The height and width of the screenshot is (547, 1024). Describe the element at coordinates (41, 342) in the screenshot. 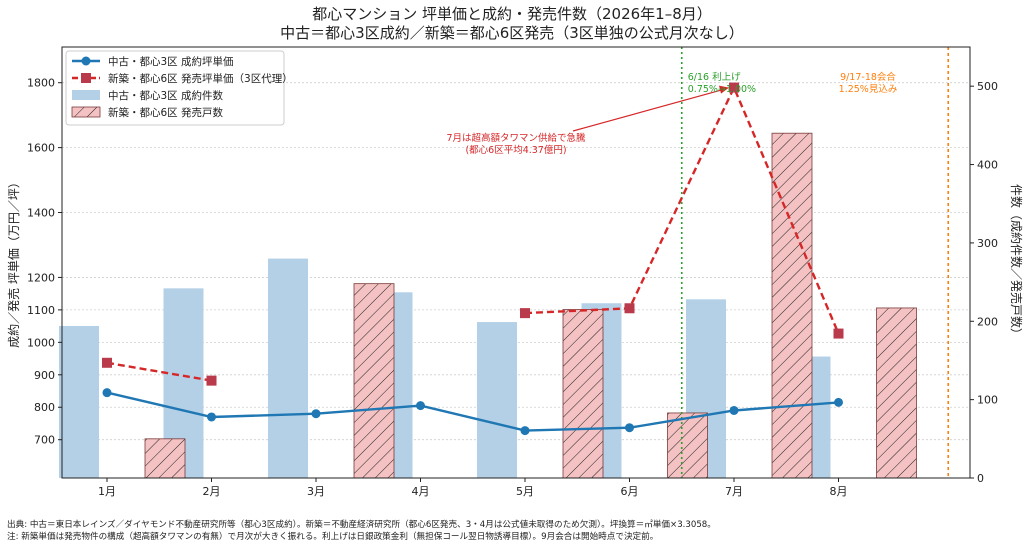

I see `tick-label-left-1000: 1000` at that location.